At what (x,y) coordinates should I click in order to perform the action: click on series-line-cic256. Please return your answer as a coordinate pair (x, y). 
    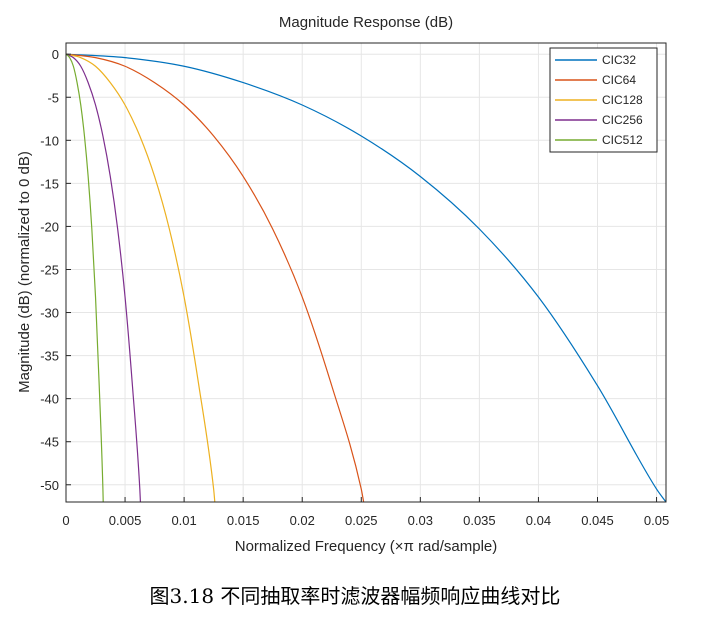
    Looking at the image, I should click on (103, 278).